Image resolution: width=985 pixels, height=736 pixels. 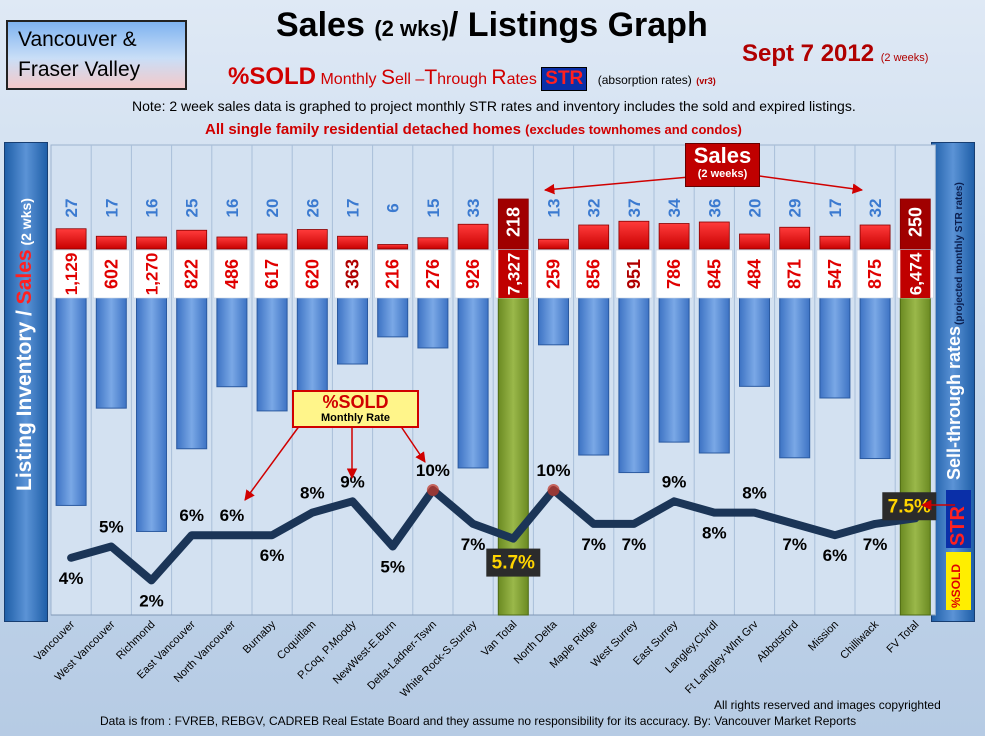 What do you see at coordinates (823, 636) in the screenshot?
I see `category-label: Mission` at bounding box center [823, 636].